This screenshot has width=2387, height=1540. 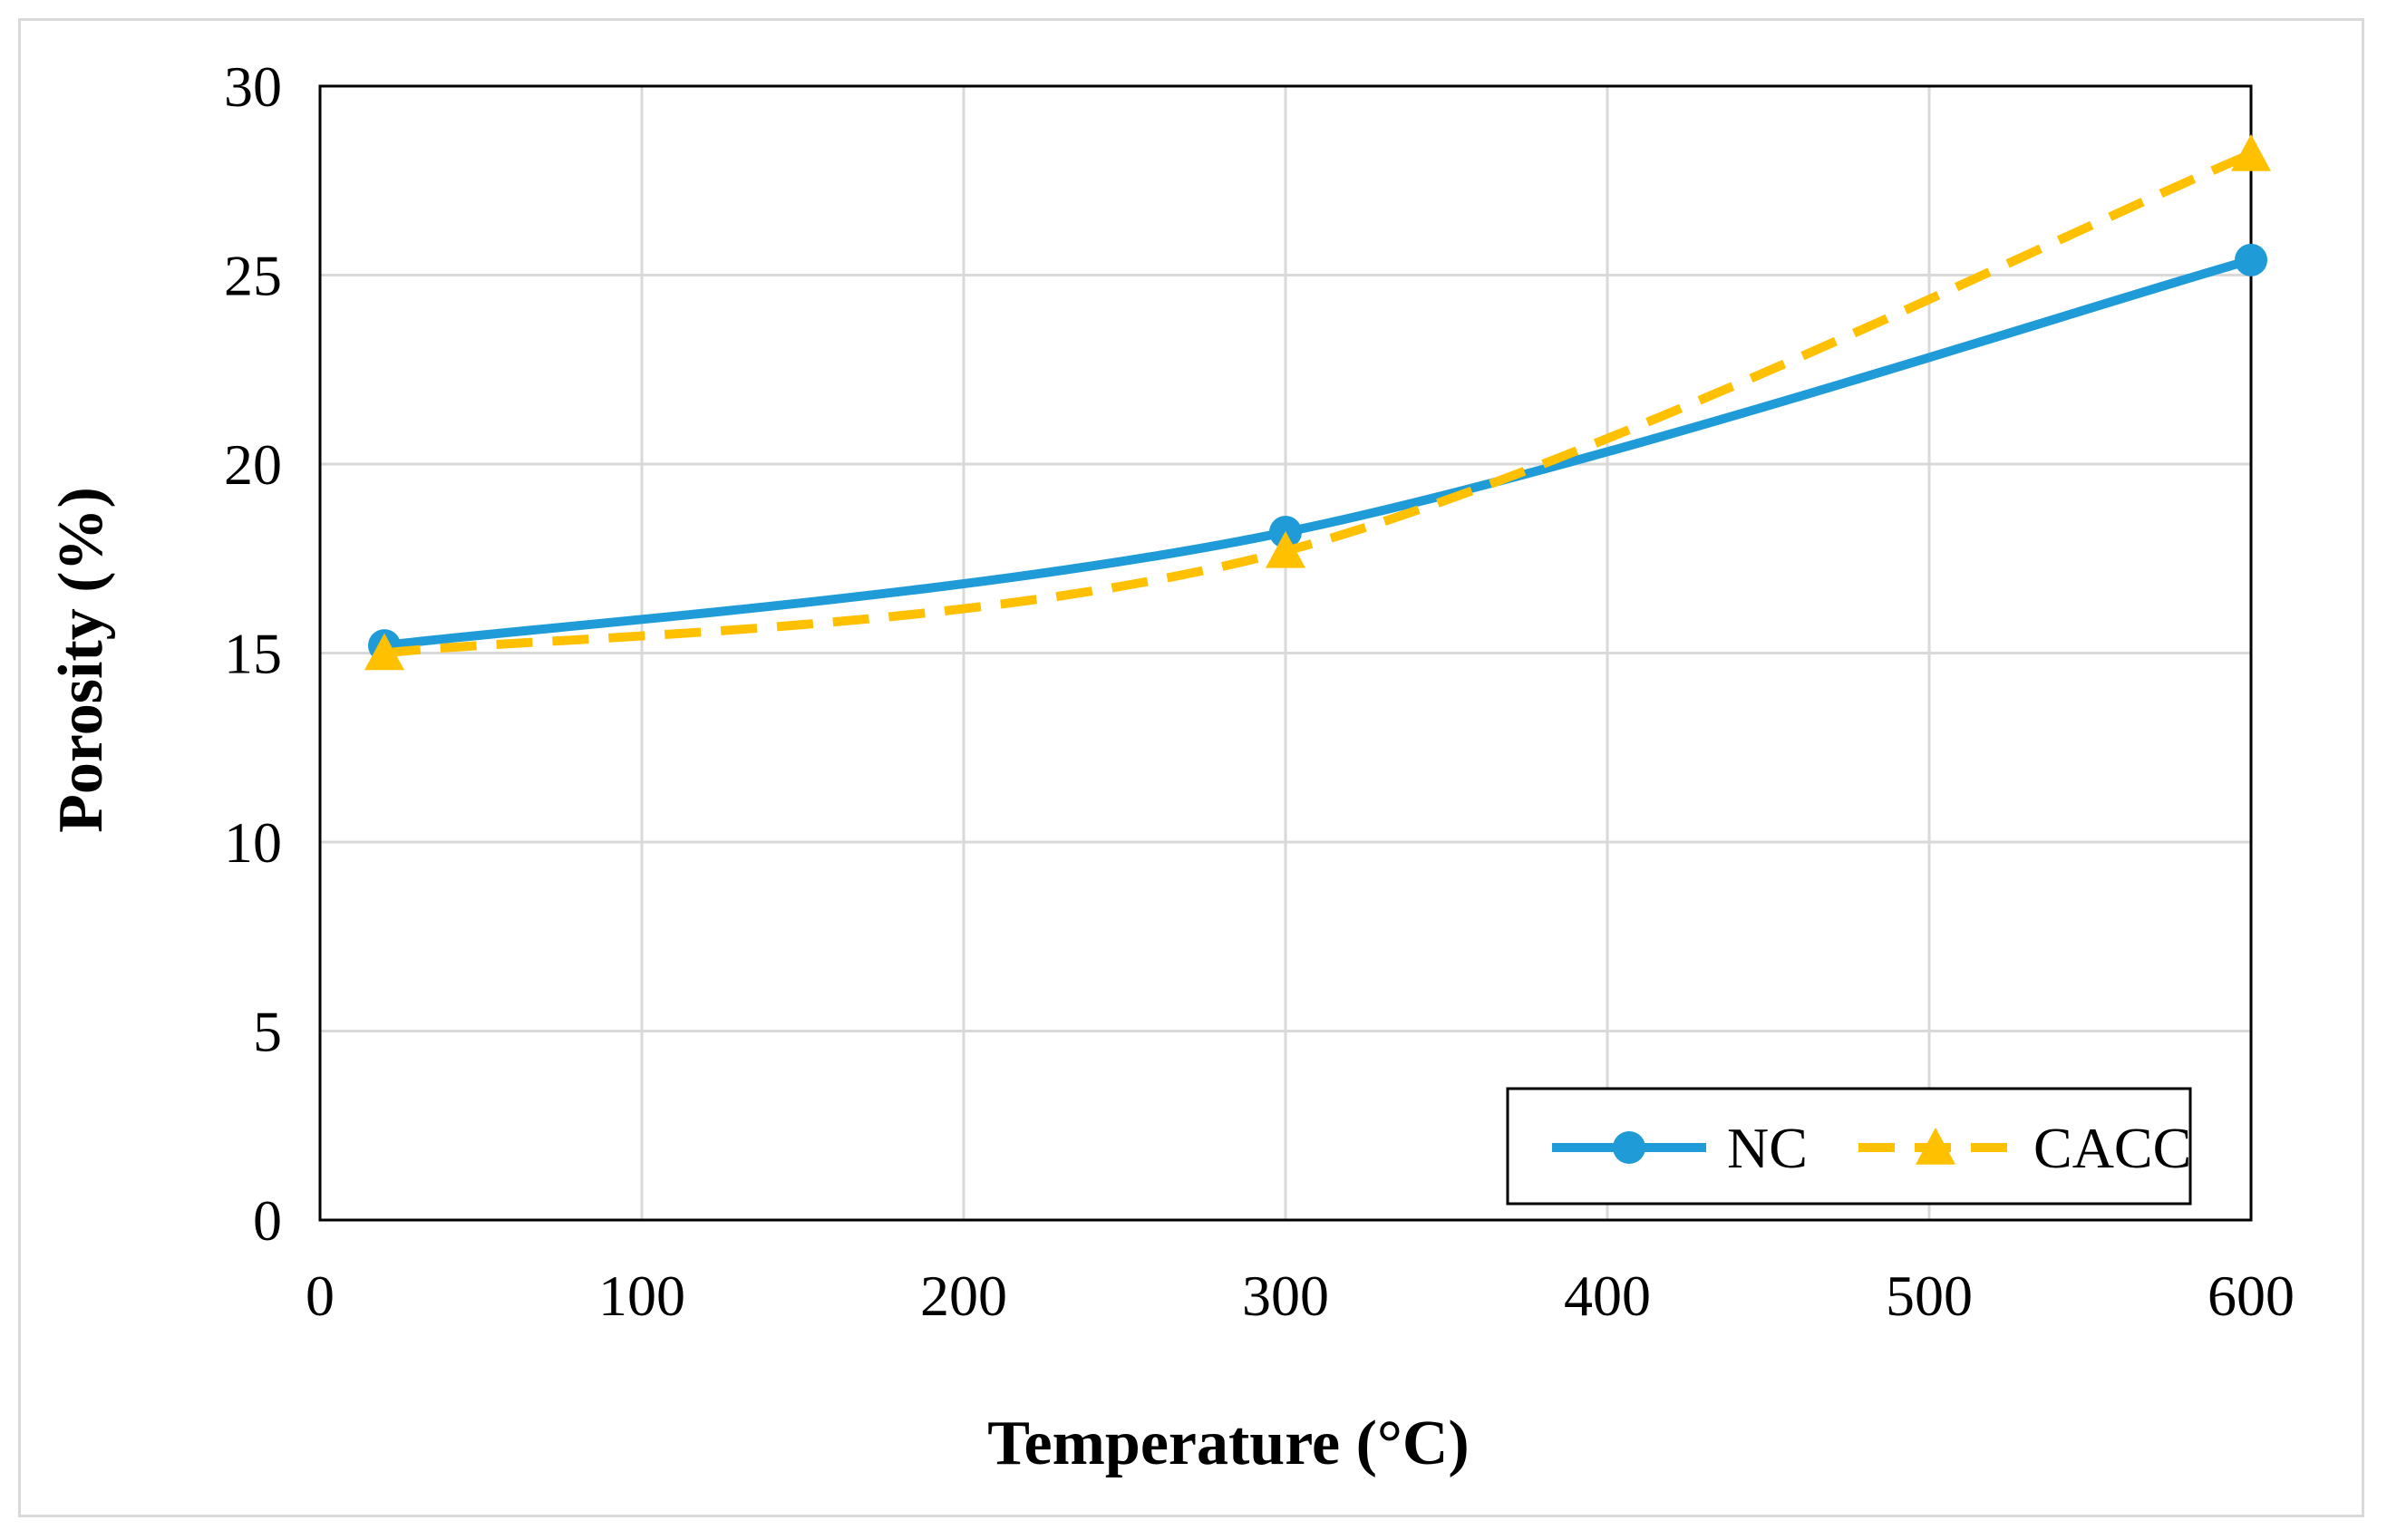 I want to click on x-tick-labels: 0 100 200 300 400 500 600, so click(x=1300, y=1296).